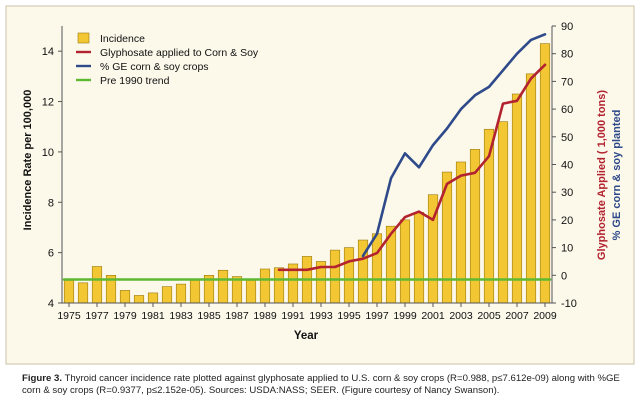 The width and height of the screenshot is (640, 405). I want to click on bar-1997, so click(377, 268).